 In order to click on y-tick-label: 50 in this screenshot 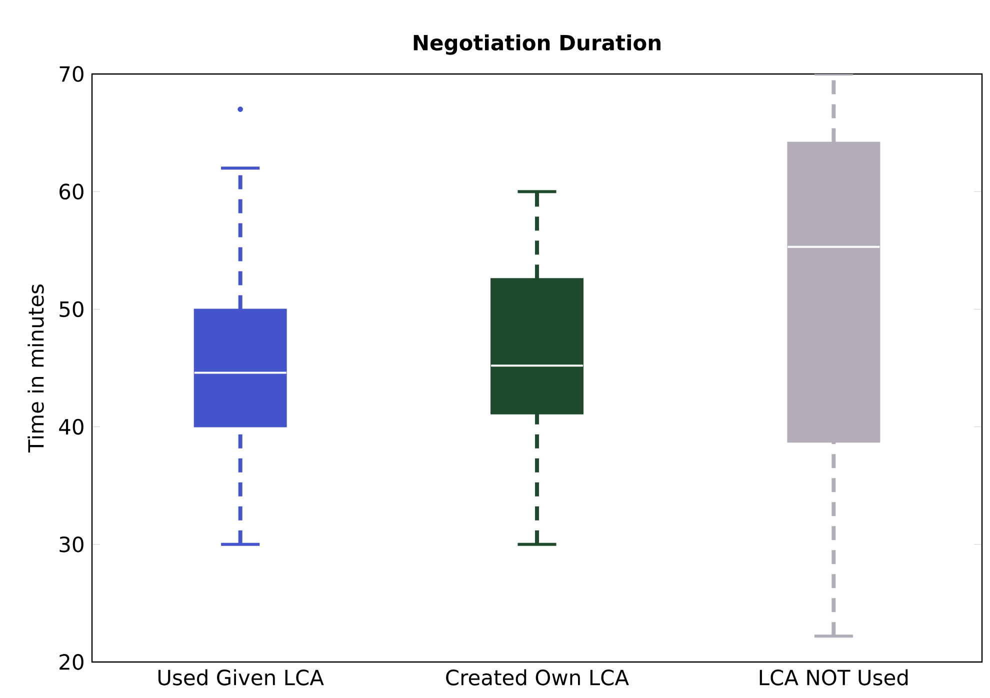, I will do `click(72, 309)`.